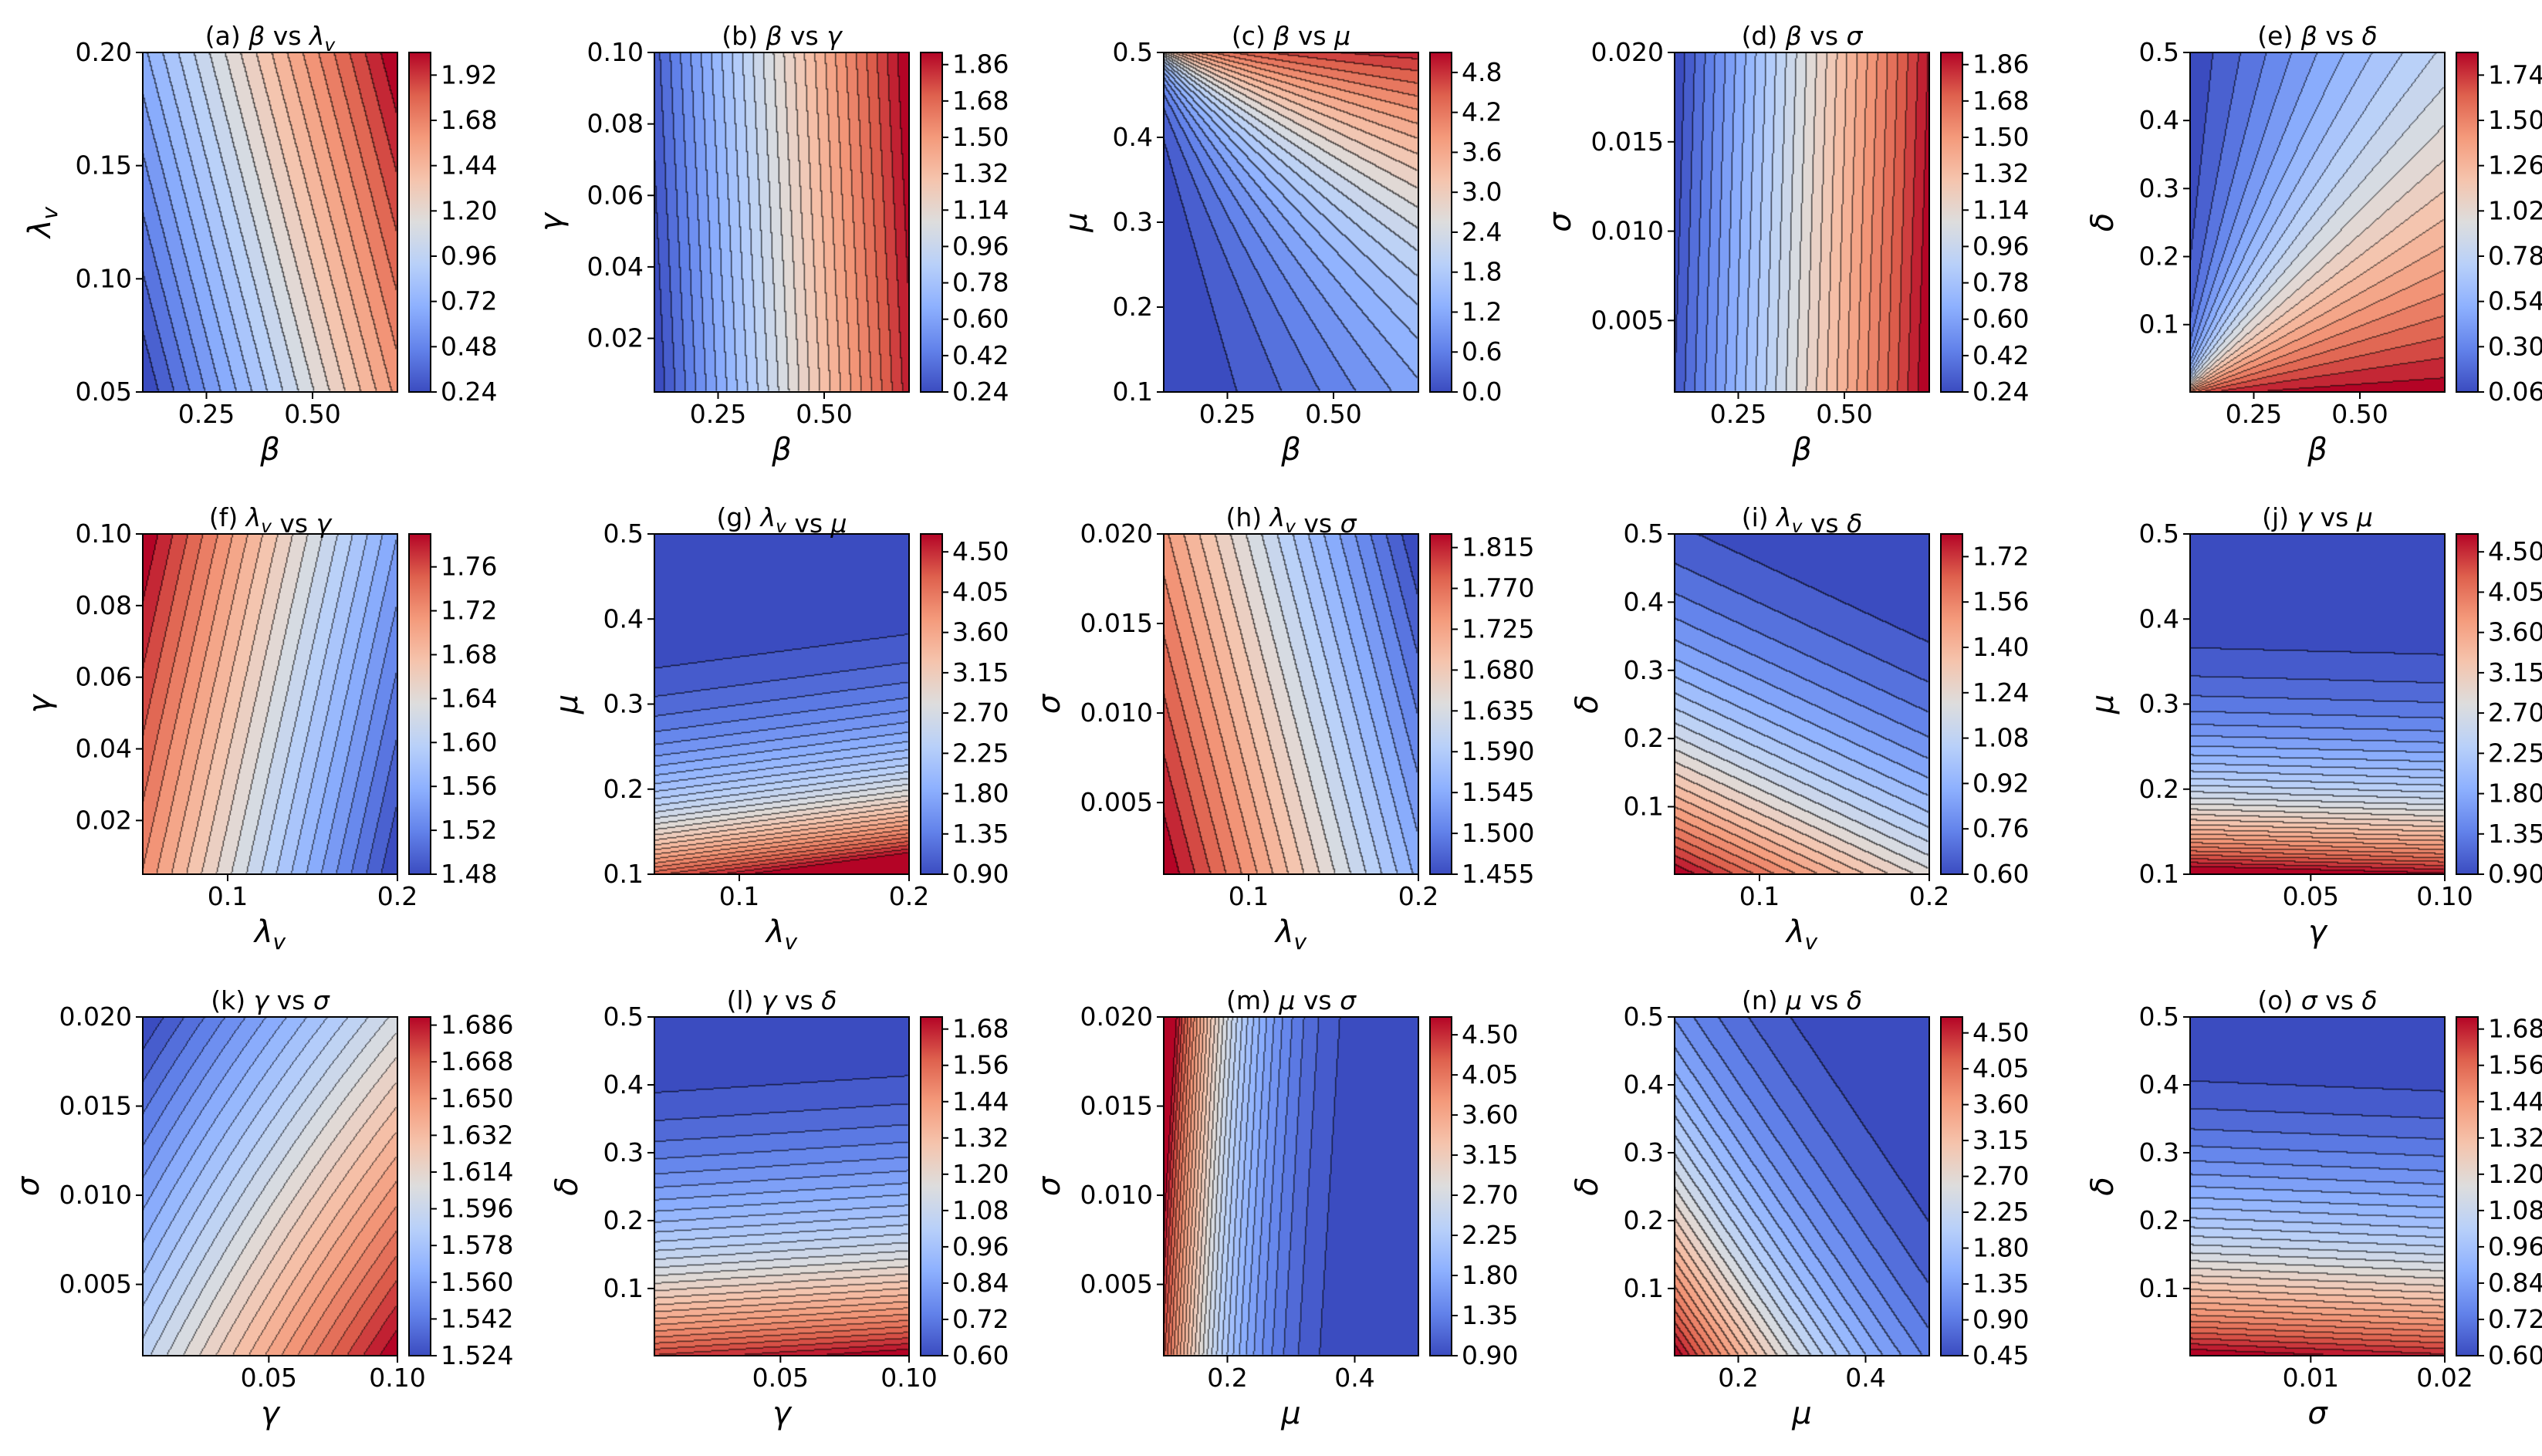 Image resolution: width=2542 pixels, height=1456 pixels. I want to click on plot-frame-o, so click(2317, 1186).